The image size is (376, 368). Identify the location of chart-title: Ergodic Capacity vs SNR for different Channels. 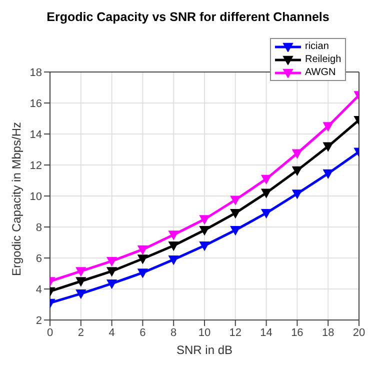
(188, 17).